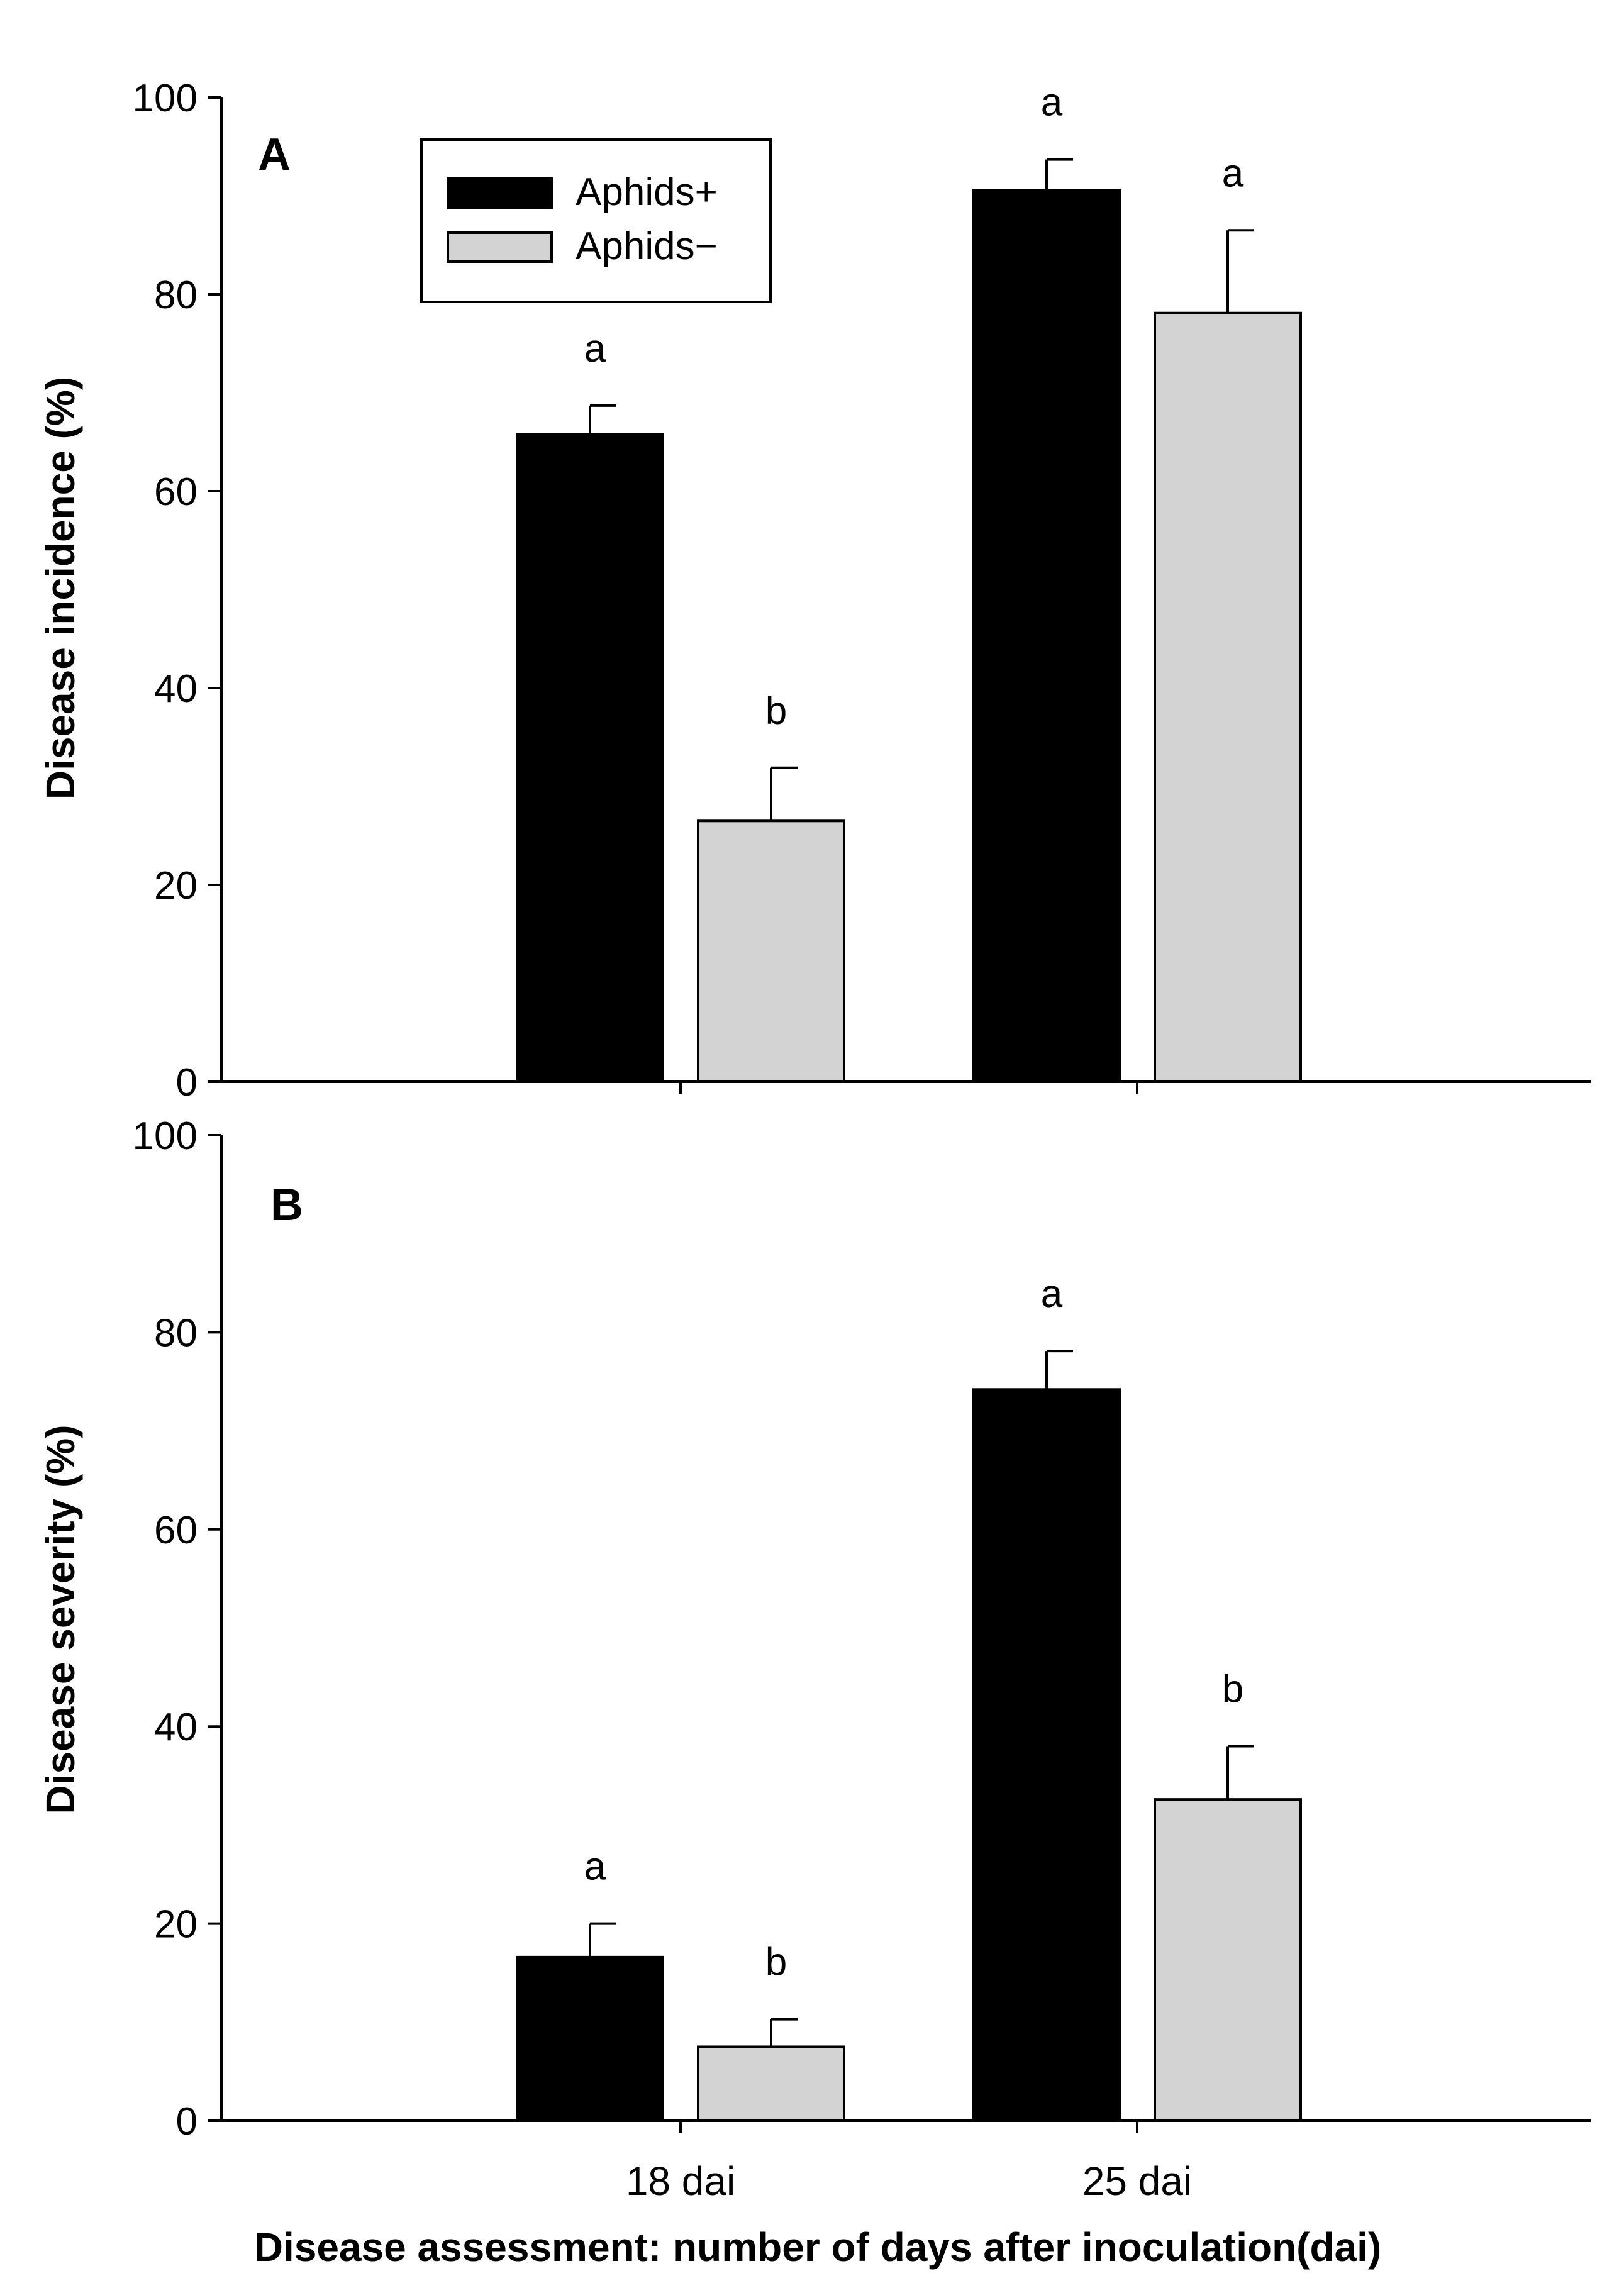 The height and width of the screenshot is (2288, 1624). Describe the element at coordinates (286, 1205) in the screenshot. I see `panel-label-b: B` at that location.